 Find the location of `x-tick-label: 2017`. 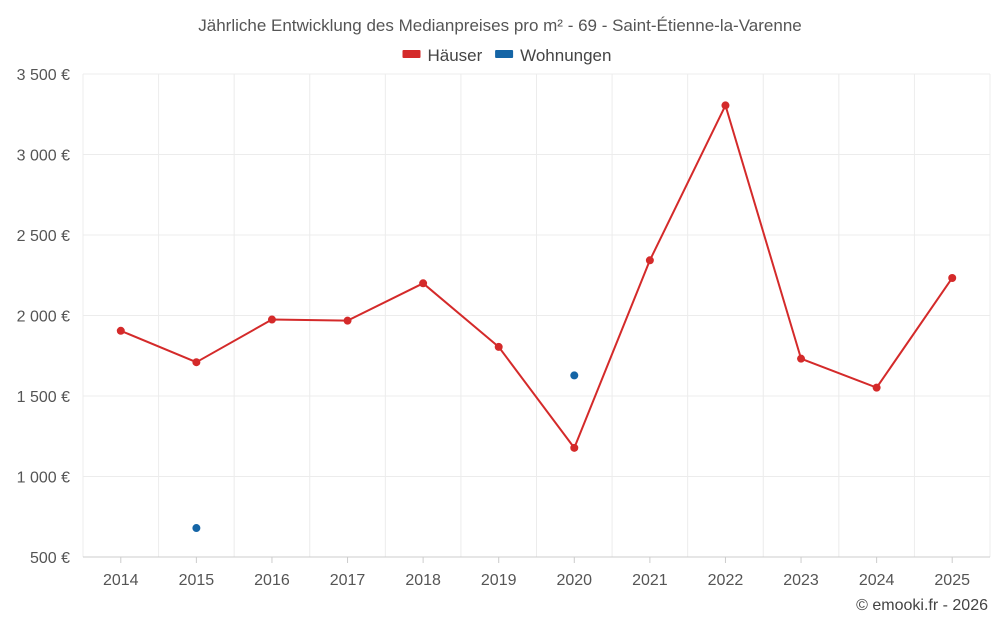

x-tick-label: 2017 is located at coordinates (348, 580).